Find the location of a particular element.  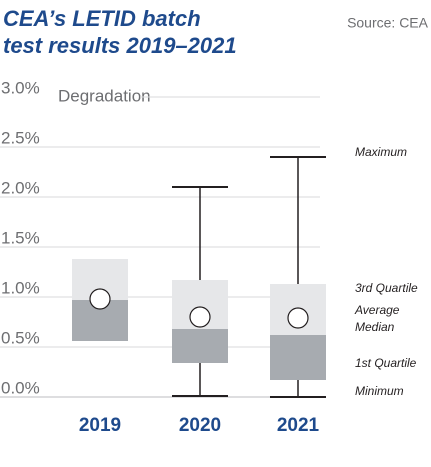

x-tick-label: 2019 is located at coordinates (100, 425).